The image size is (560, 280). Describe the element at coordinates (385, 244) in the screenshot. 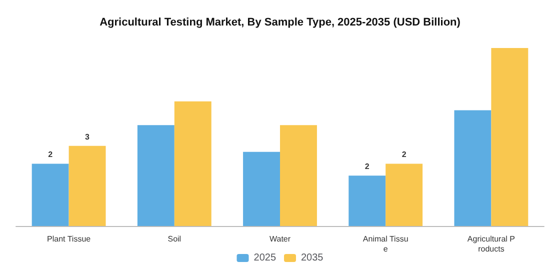

I see `x-tick-label: Animal Tissue` at that location.